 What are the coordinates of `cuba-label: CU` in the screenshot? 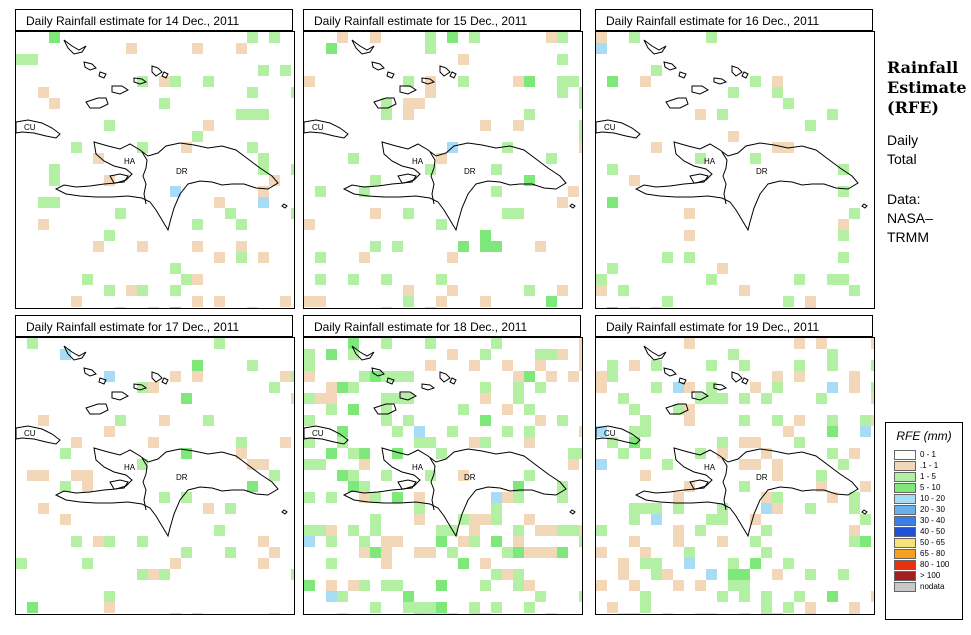 It's located at (30, 127).